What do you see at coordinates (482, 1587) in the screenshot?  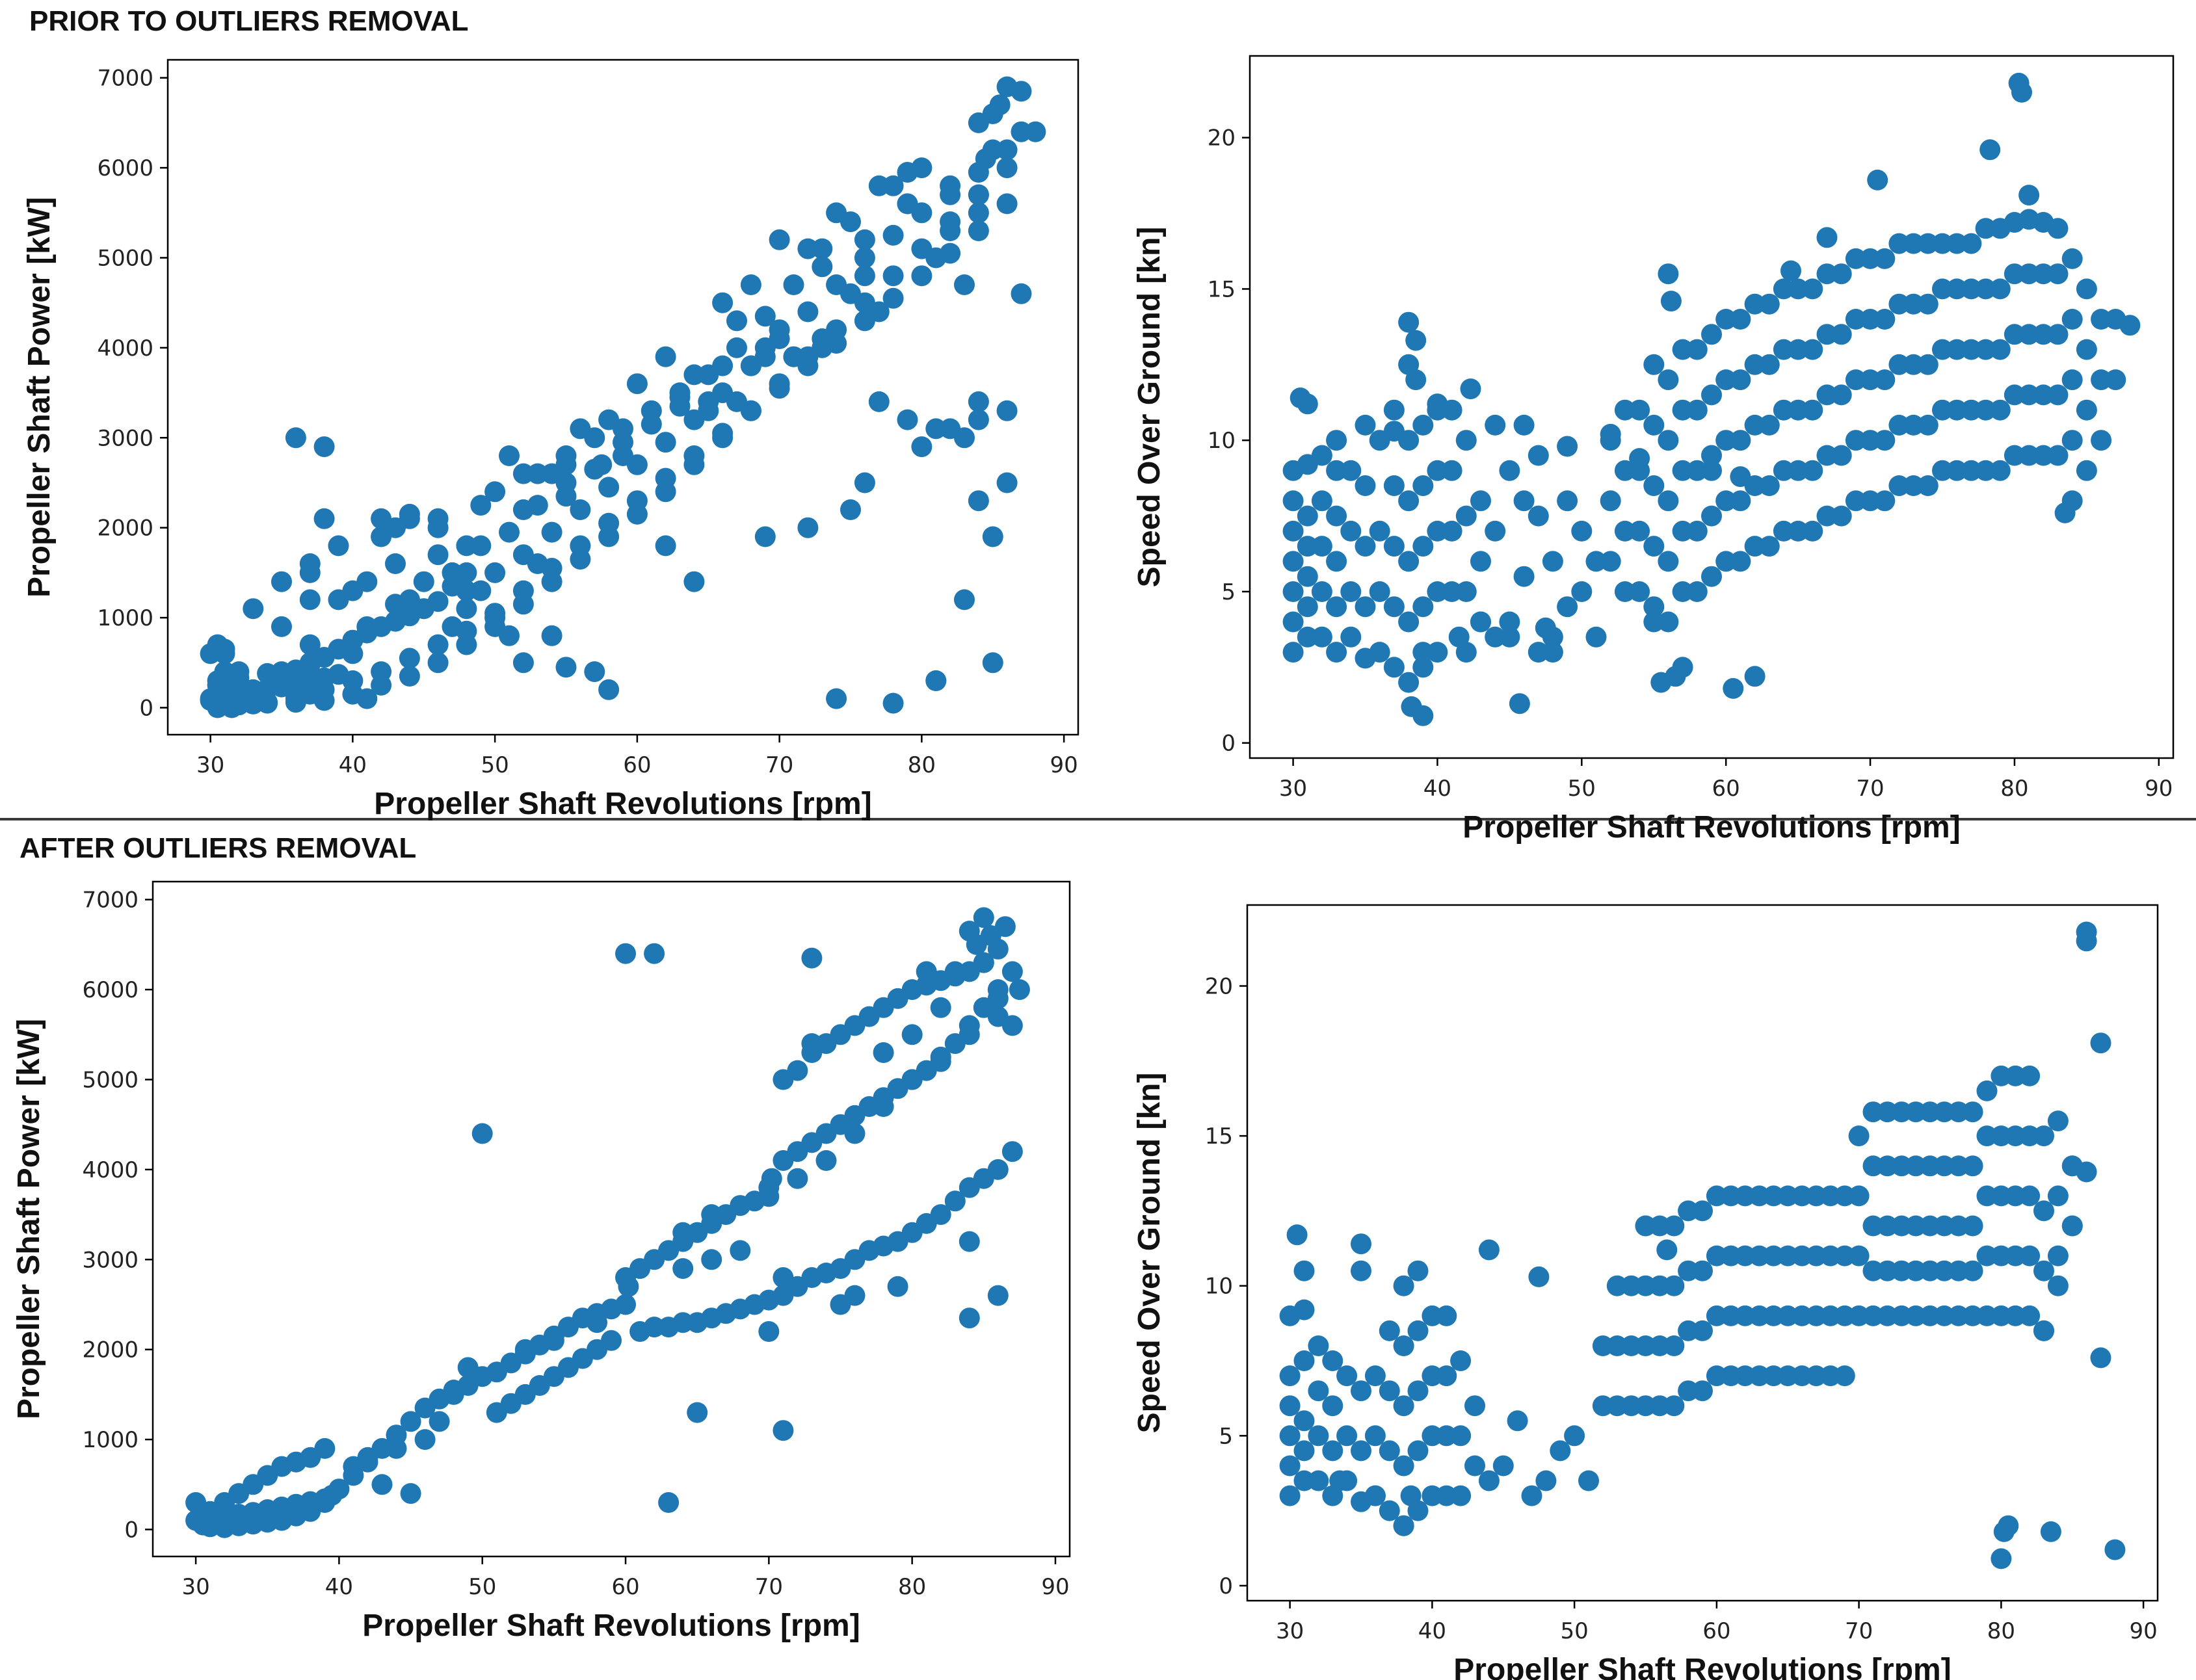 I see `x-tick-label: 50` at bounding box center [482, 1587].